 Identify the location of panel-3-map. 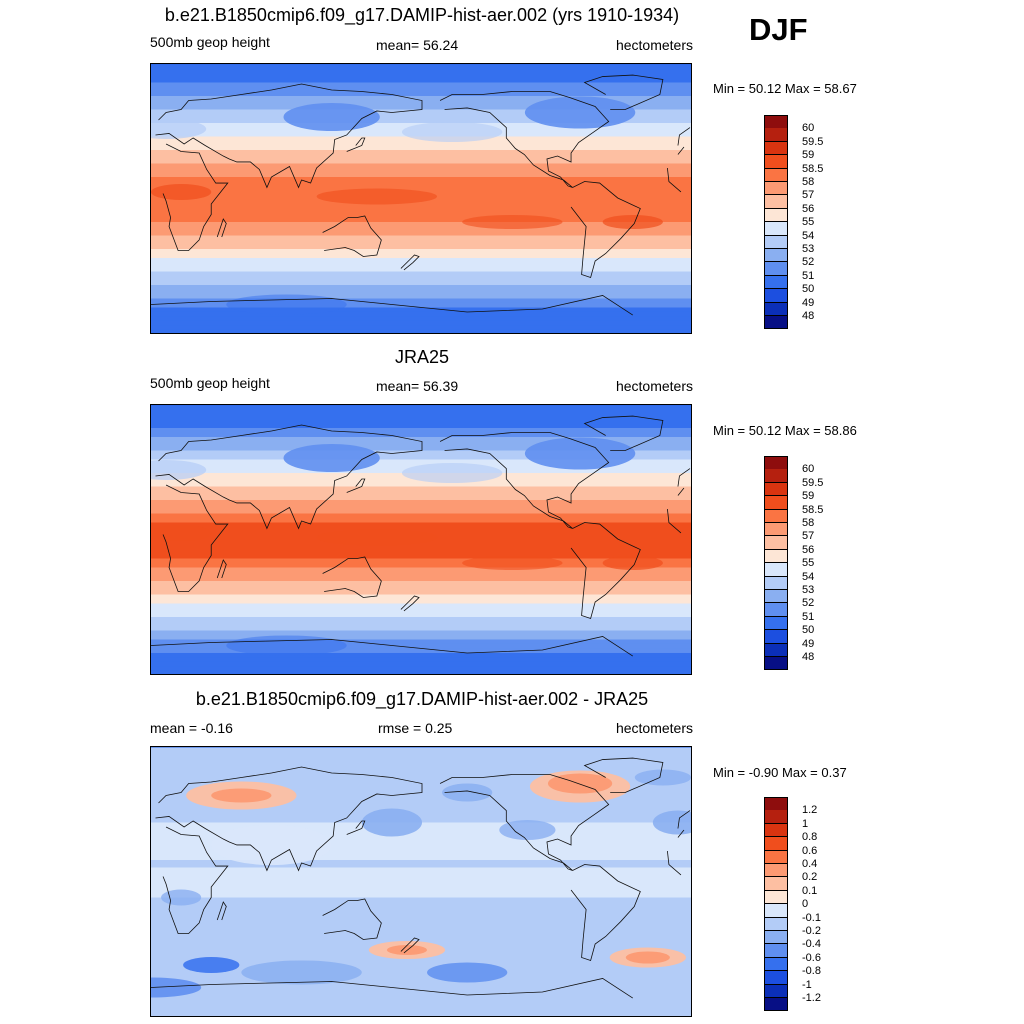
(421, 881).